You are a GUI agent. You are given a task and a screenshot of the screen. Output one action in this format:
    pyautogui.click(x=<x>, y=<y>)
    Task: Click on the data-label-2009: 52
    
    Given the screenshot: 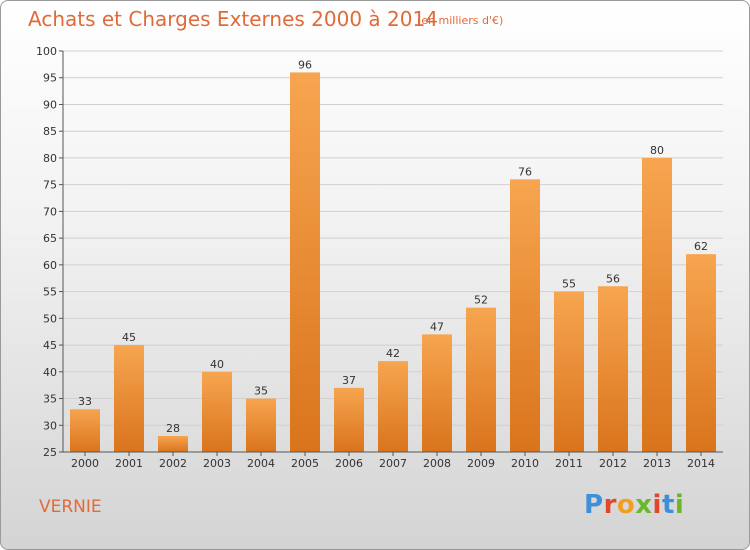 What is the action you would take?
    pyautogui.click(x=481, y=300)
    